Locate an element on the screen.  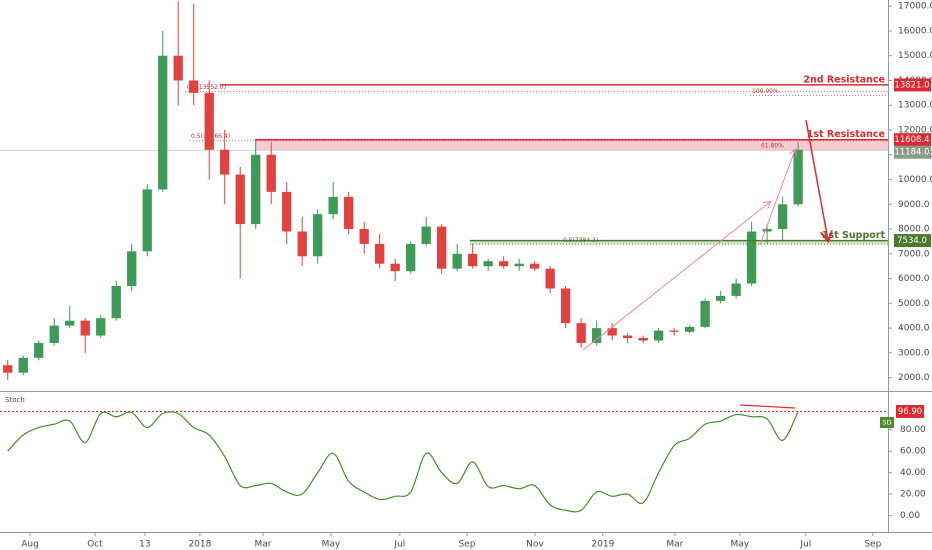
y-tick-label: 5000.0 is located at coordinates (914, 304).